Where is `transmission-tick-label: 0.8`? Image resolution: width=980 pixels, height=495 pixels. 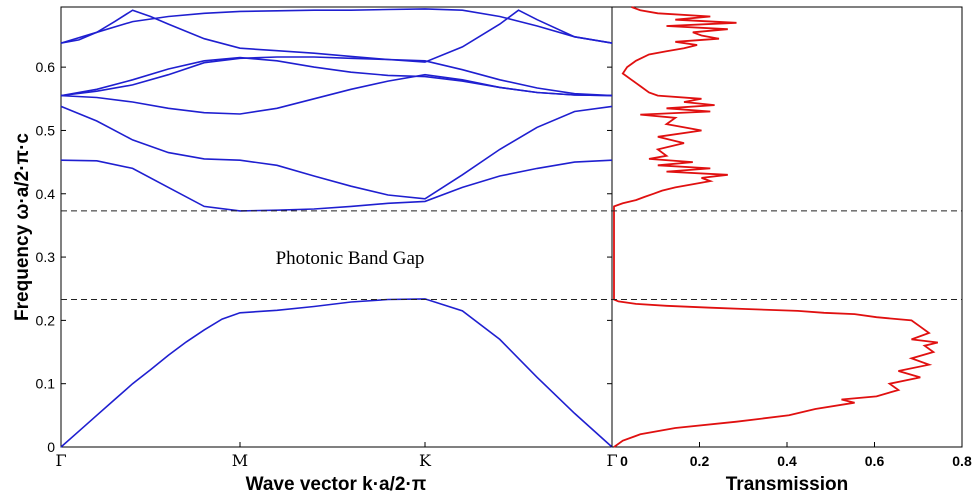 transmission-tick-label: 0.8 is located at coordinates (962, 461).